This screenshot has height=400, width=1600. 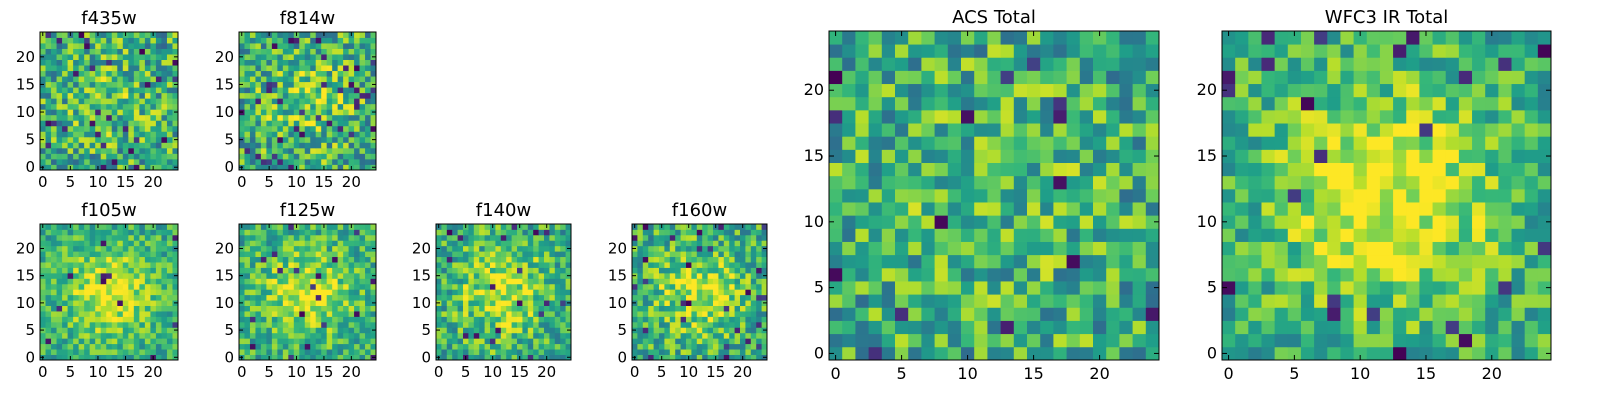 I want to click on x-tick-label: 5, so click(x=269, y=372).